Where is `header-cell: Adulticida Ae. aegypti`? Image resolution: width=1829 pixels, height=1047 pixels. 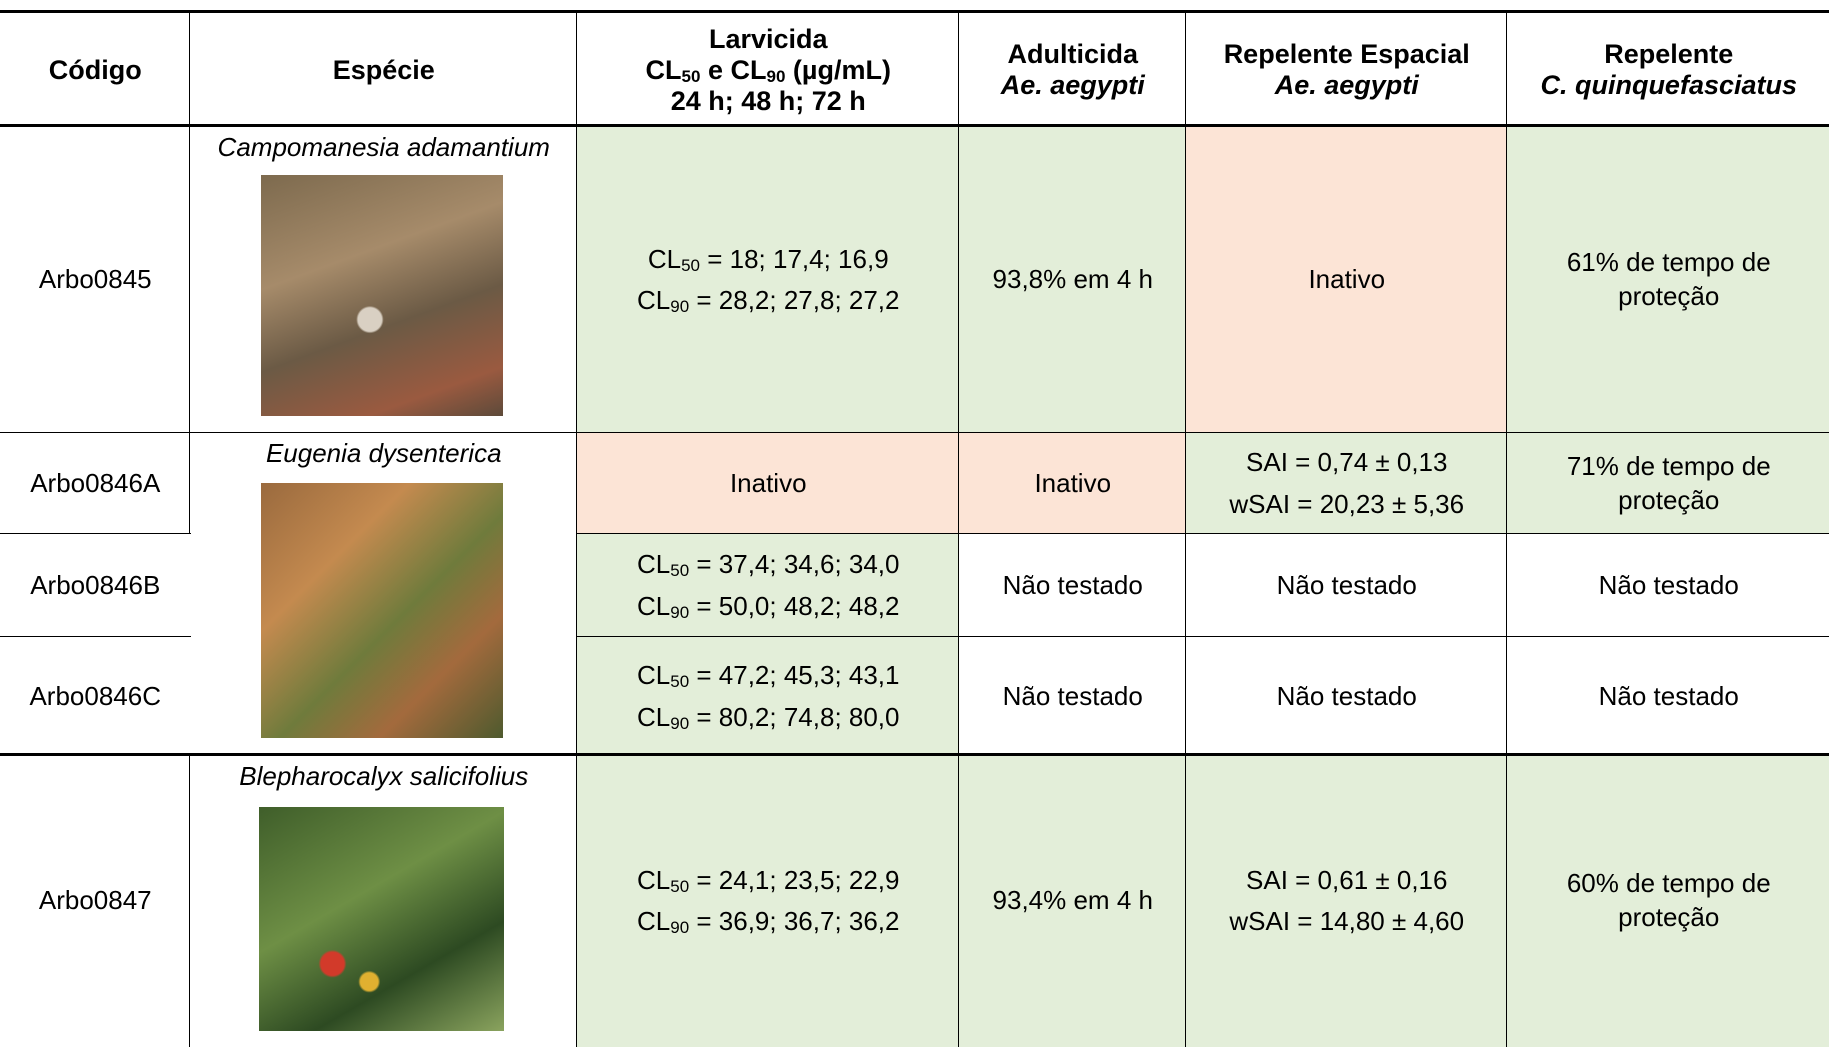 header-cell: Adulticida Ae. aegypti is located at coordinates (1072, 70).